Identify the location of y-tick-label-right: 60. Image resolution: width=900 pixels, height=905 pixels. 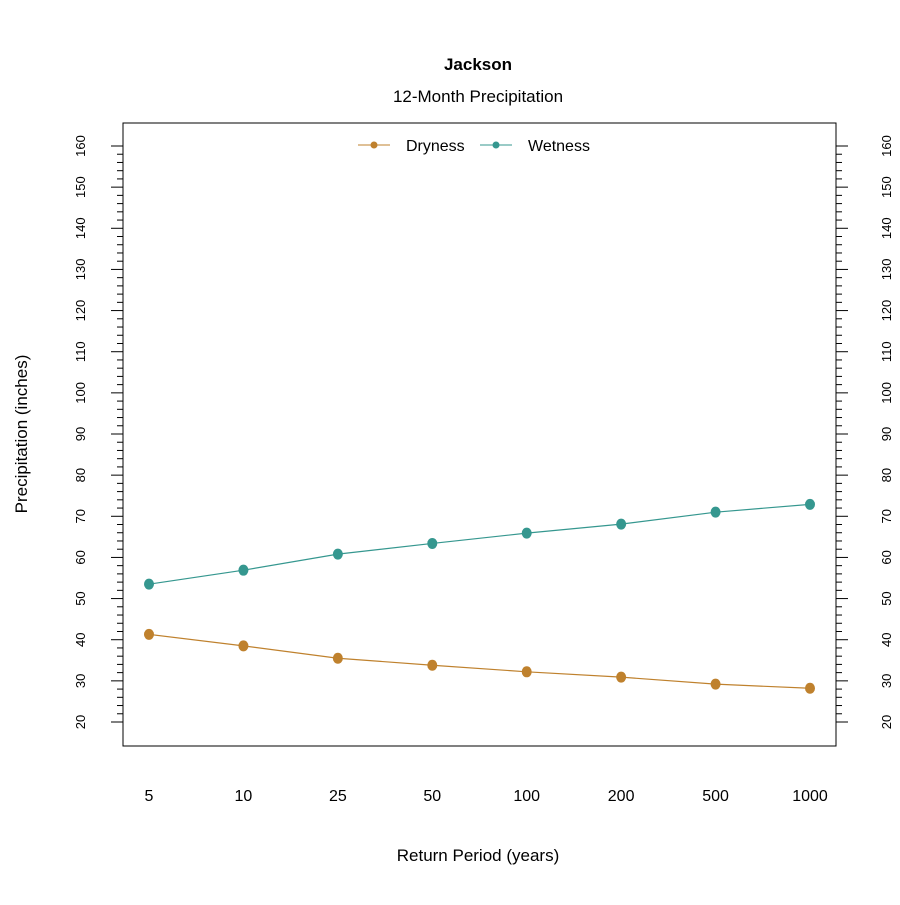
(886, 557).